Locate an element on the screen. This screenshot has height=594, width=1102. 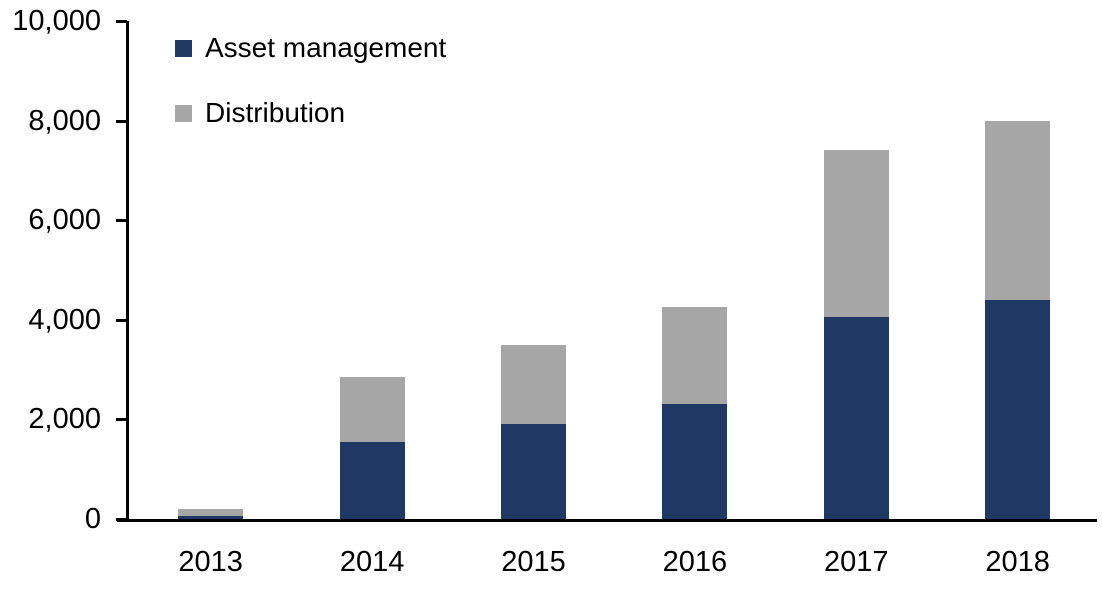
y-tick-label: 4,000 is located at coordinates (64, 319).